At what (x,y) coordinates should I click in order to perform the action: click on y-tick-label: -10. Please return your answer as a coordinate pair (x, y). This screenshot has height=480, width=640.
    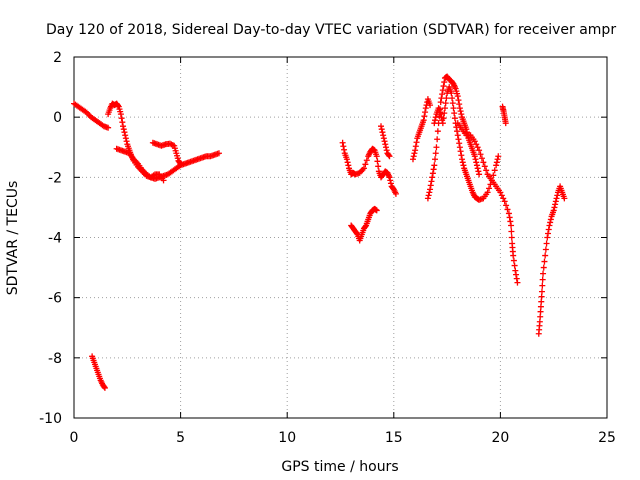
    Looking at the image, I should click on (50, 419).